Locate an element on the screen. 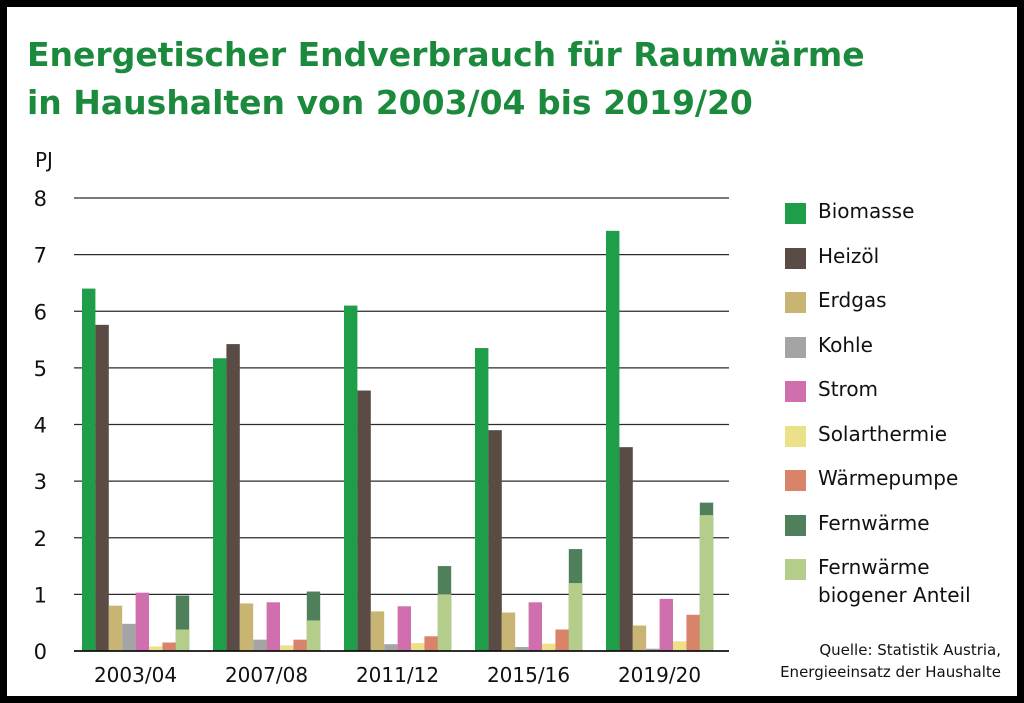 This screenshot has width=1024, height=703. y-tick-label: 8 is located at coordinates (40, 199).